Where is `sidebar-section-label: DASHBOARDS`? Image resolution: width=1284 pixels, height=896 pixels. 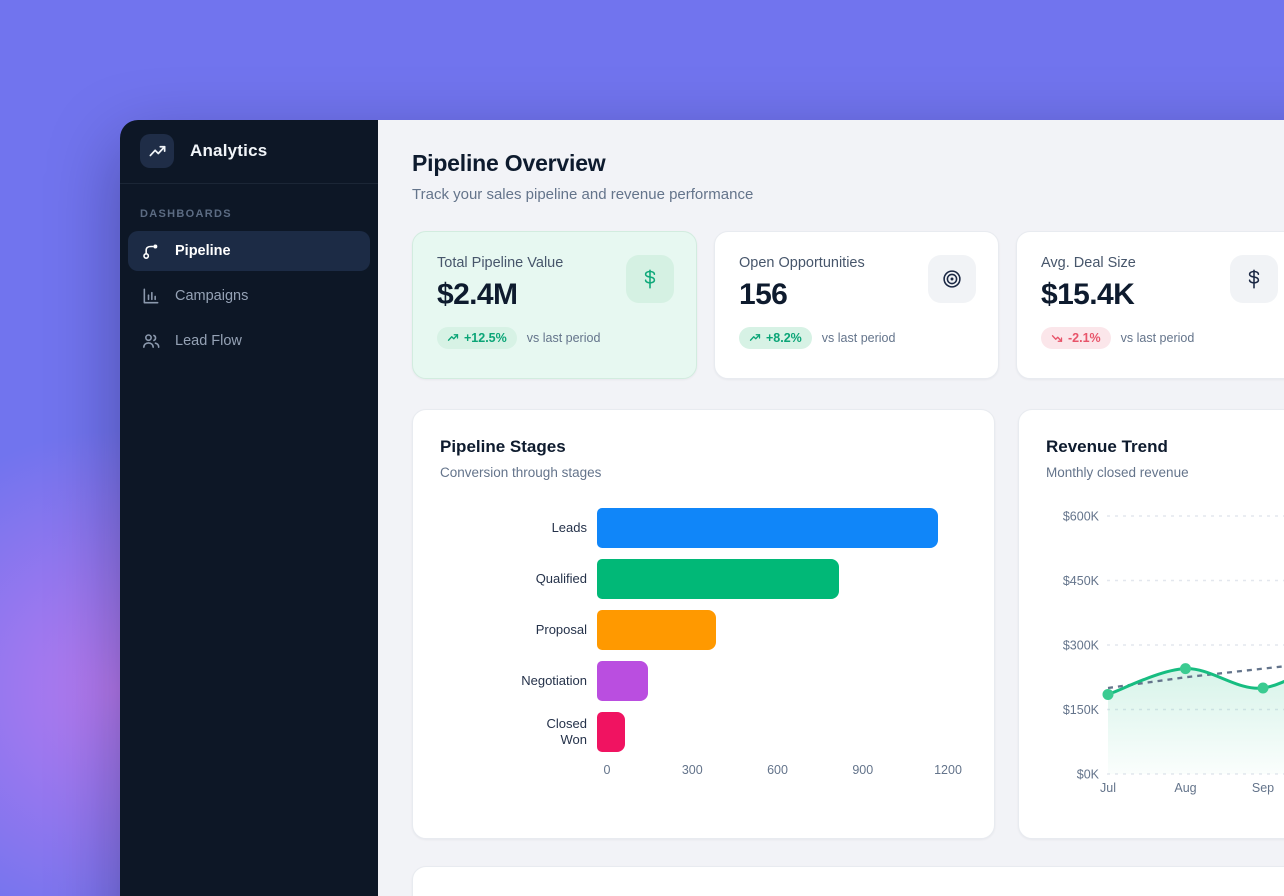 sidebar-section-label: DASHBOARDS is located at coordinates (186, 214).